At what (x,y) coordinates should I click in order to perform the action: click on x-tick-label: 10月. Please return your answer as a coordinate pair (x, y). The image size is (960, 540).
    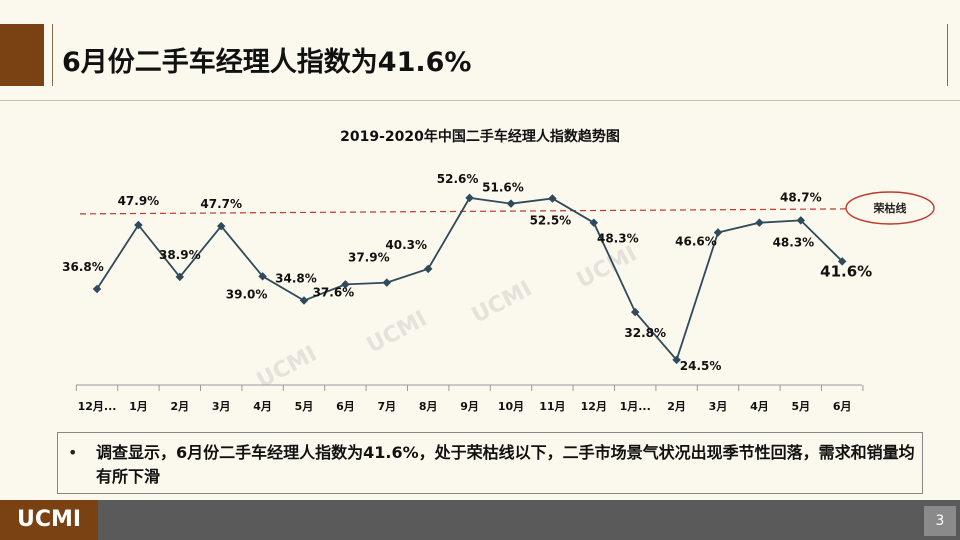
    Looking at the image, I should click on (511, 406).